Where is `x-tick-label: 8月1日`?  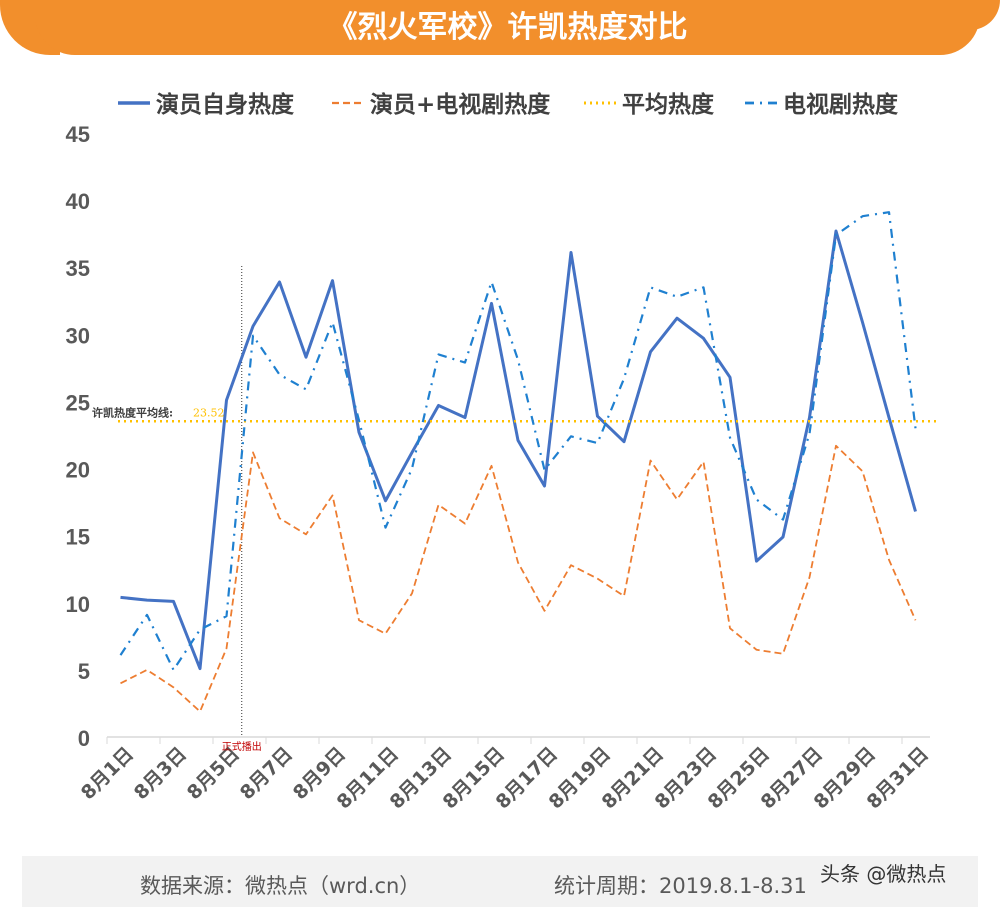 x-tick-label: 8月1日 is located at coordinates (107, 773).